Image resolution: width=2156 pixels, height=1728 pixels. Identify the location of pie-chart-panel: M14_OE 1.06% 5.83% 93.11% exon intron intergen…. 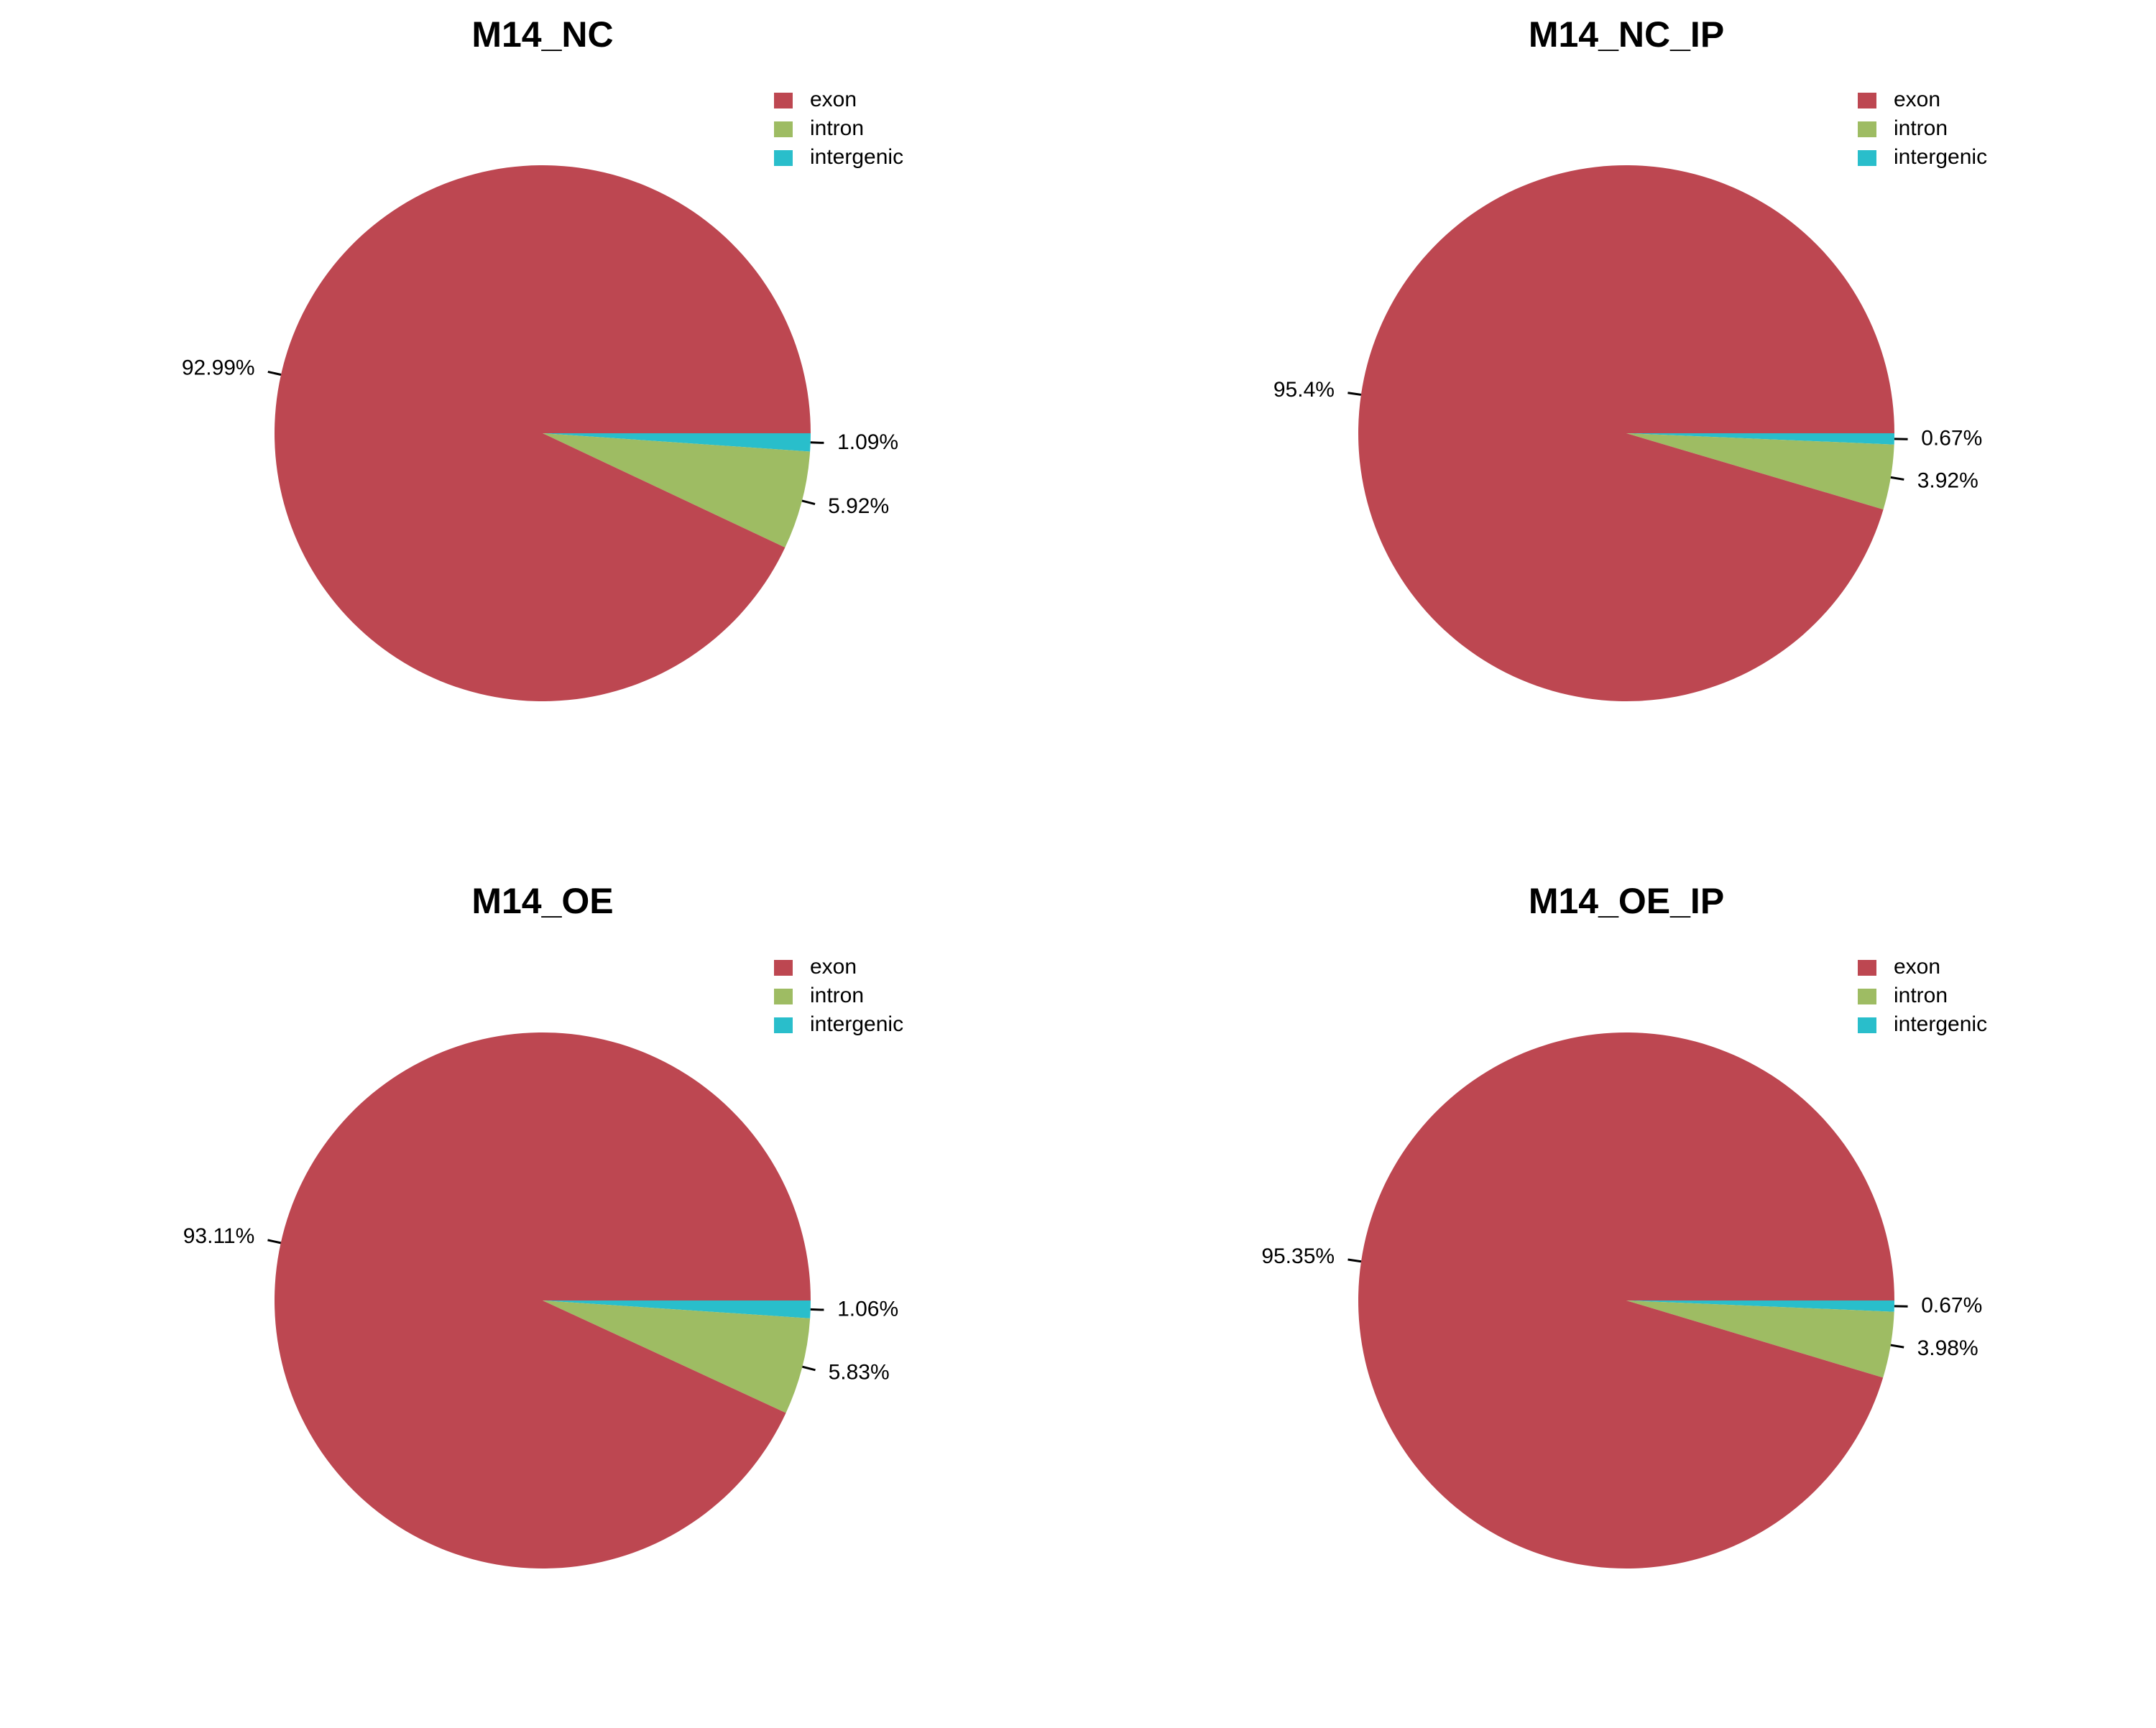
(543, 1225).